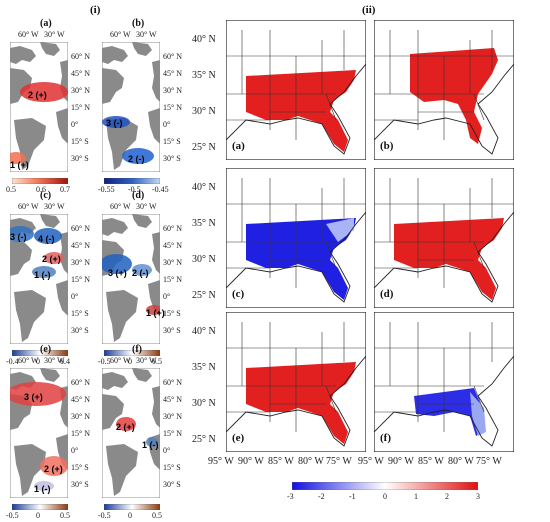 The image size is (550, 522). Describe the element at coordinates (137, 349) in the screenshot. I see `small-panel-label: (f)` at that location.